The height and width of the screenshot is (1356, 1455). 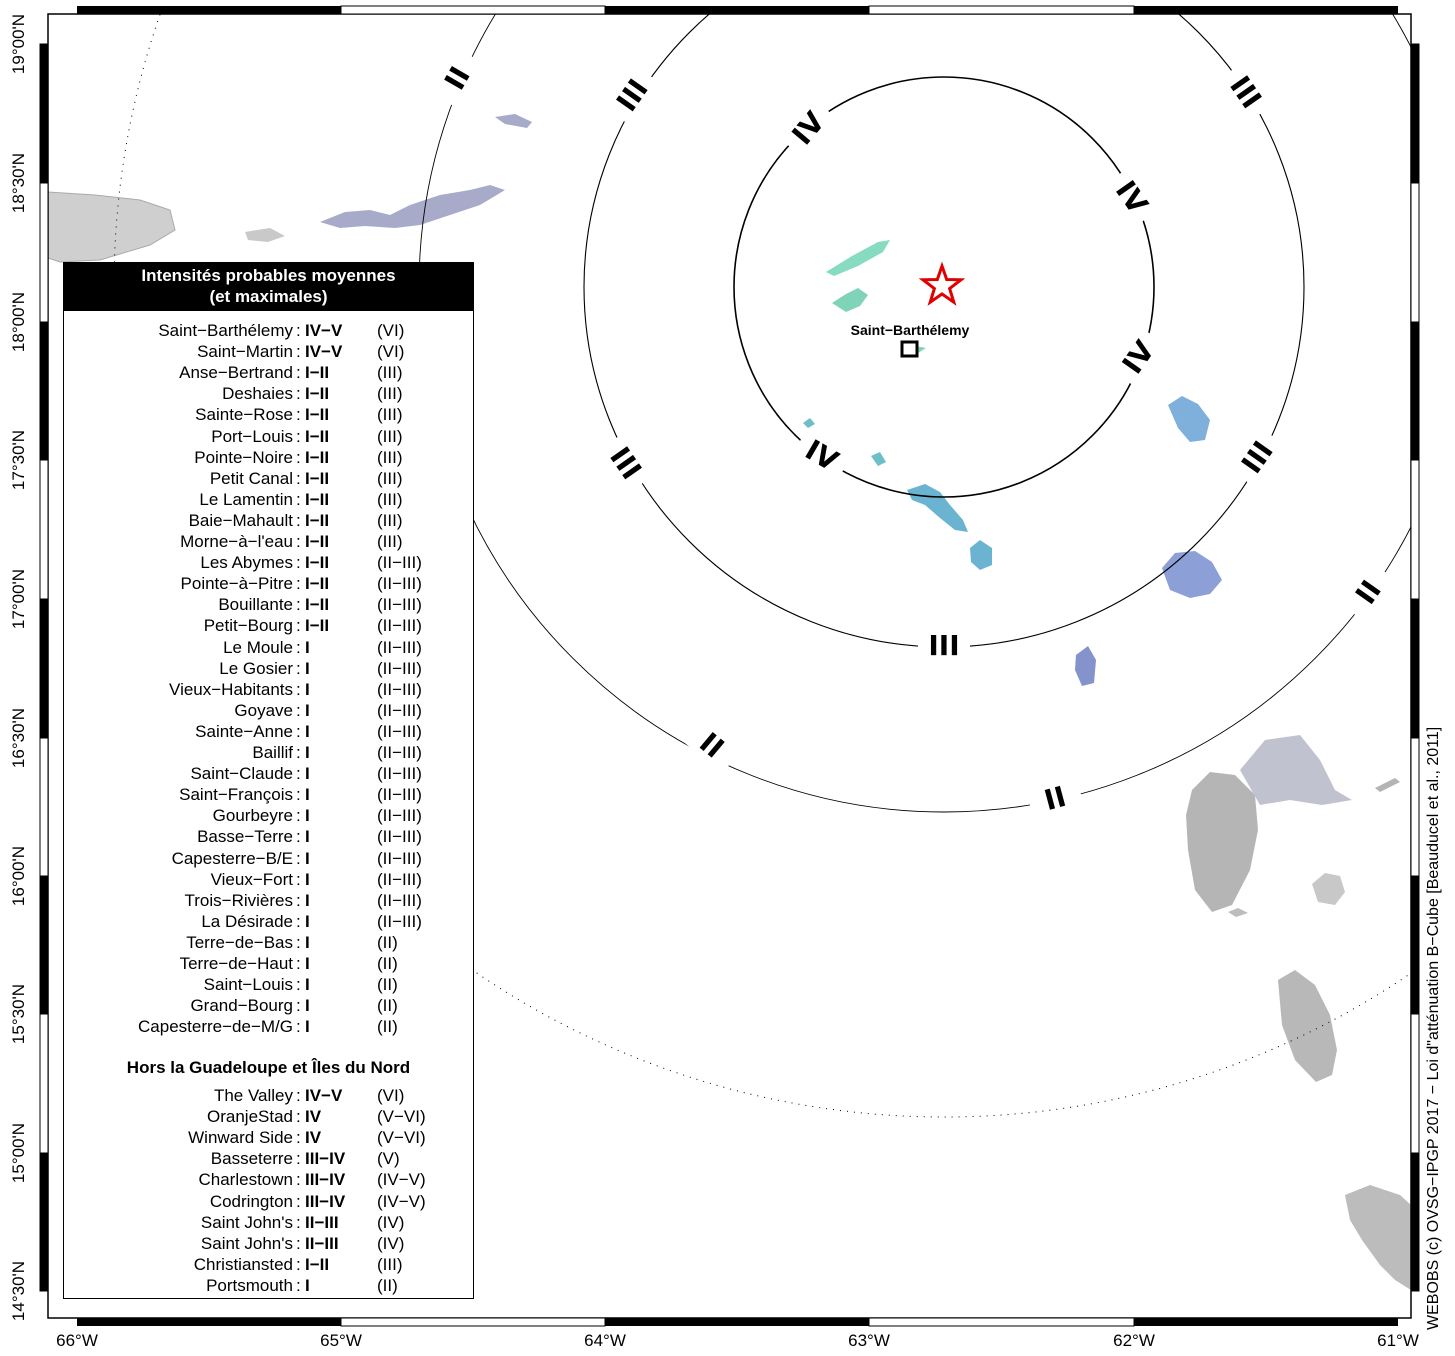 What do you see at coordinates (18, 599) in the screenshot?
I see `latitude-tick-label: 17°00'N` at bounding box center [18, 599].